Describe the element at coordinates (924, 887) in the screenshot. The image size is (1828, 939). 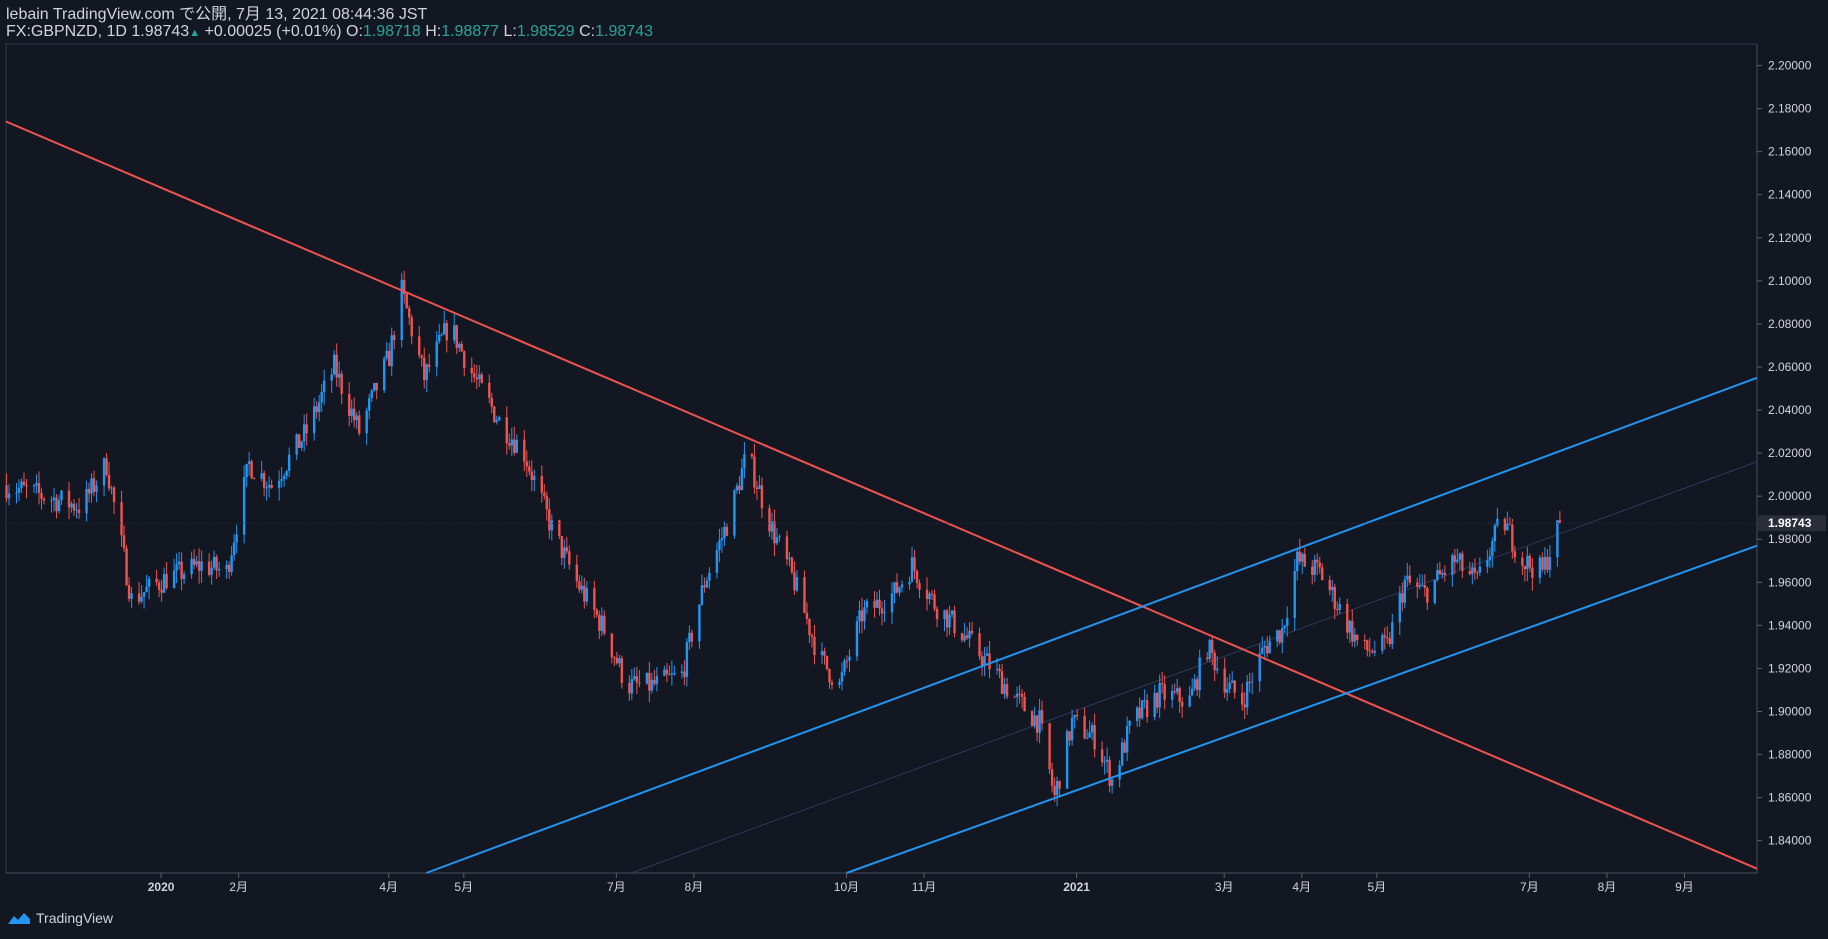
I see `time-tick-label: 11月` at that location.